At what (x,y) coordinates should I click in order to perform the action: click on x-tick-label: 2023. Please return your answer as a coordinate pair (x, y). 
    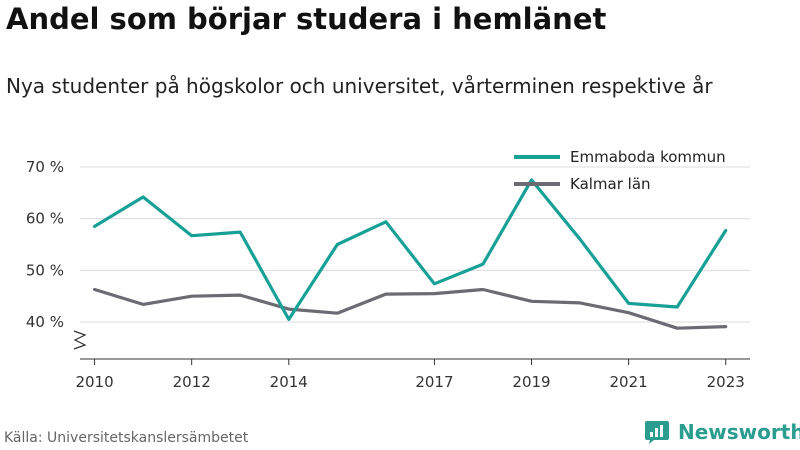
    Looking at the image, I should click on (726, 382).